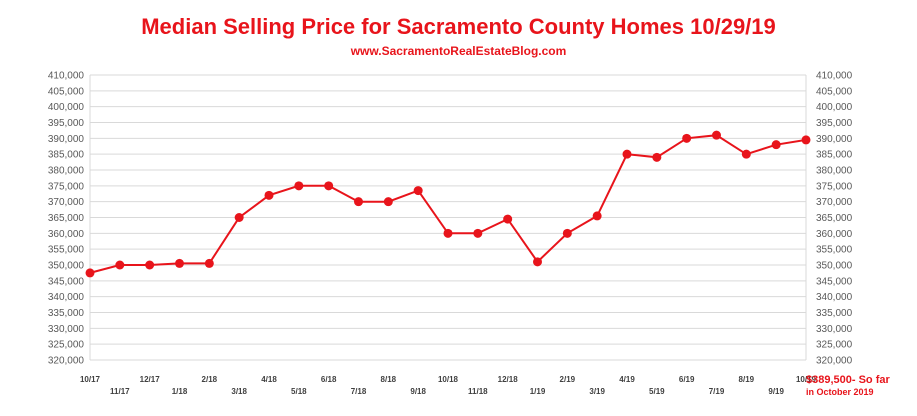 The image size is (917, 416). Describe the element at coordinates (66, 139) in the screenshot. I see `y-tick-label: 390,000` at that location.